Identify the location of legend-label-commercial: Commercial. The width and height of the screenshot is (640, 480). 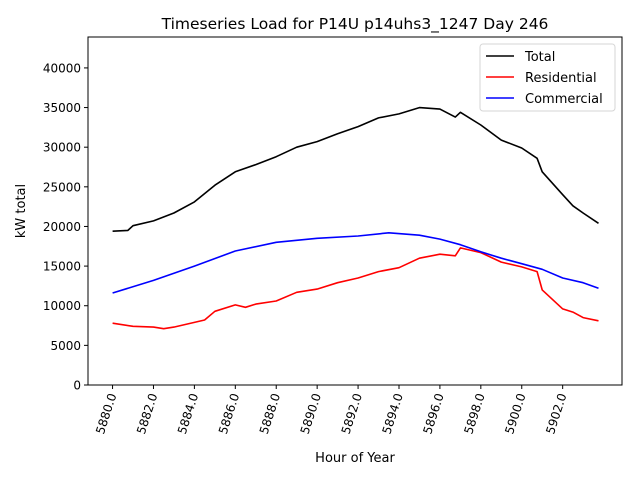
(564, 99).